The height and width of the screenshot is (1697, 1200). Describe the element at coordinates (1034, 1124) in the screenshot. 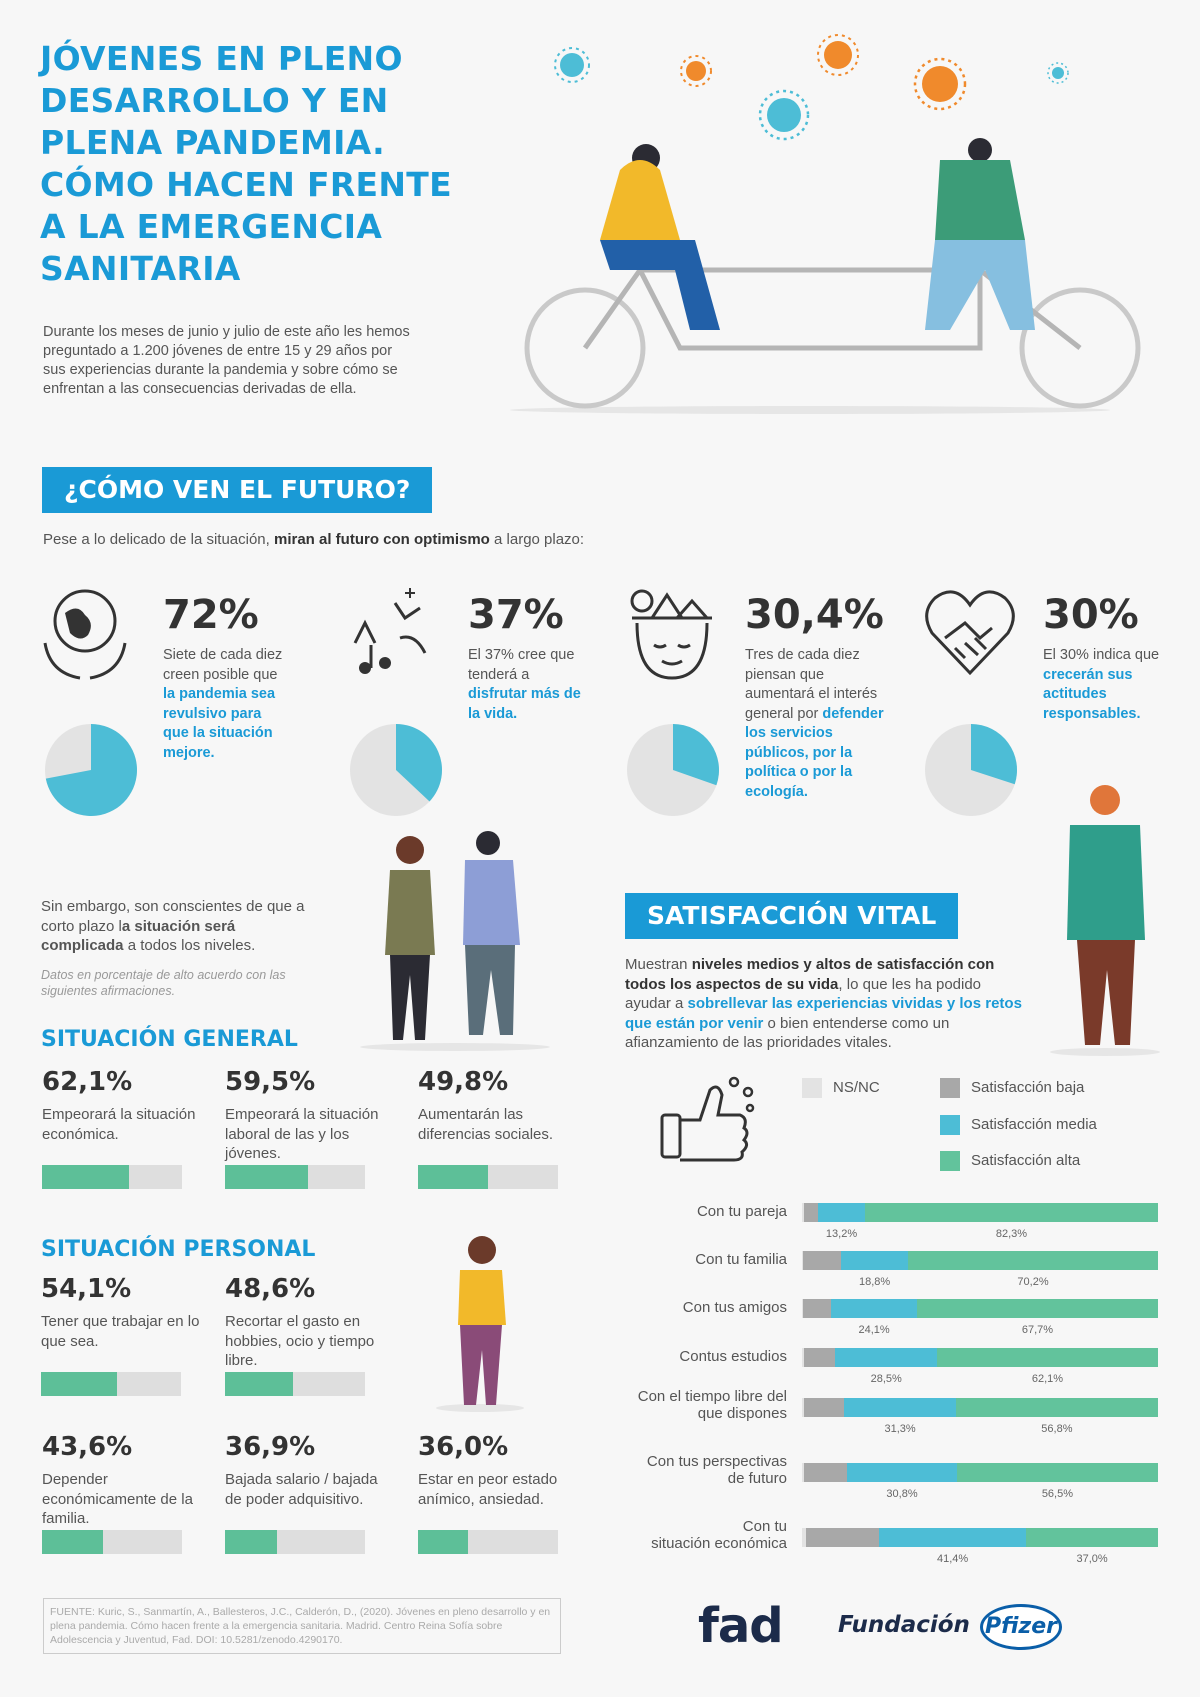

I see `legend-label: Satisfacción media` at that location.